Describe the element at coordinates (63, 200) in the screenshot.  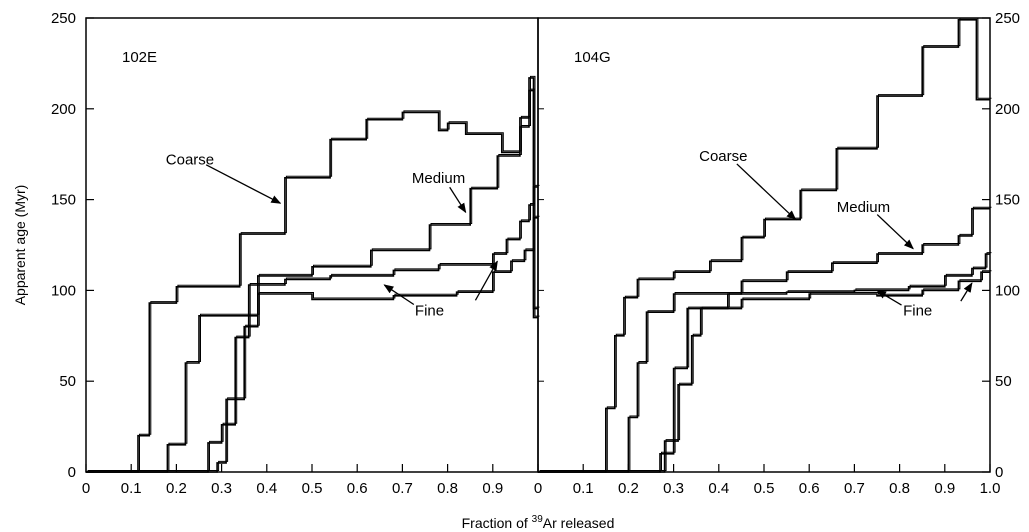
I see `y-tick-label-left: 150` at that location.